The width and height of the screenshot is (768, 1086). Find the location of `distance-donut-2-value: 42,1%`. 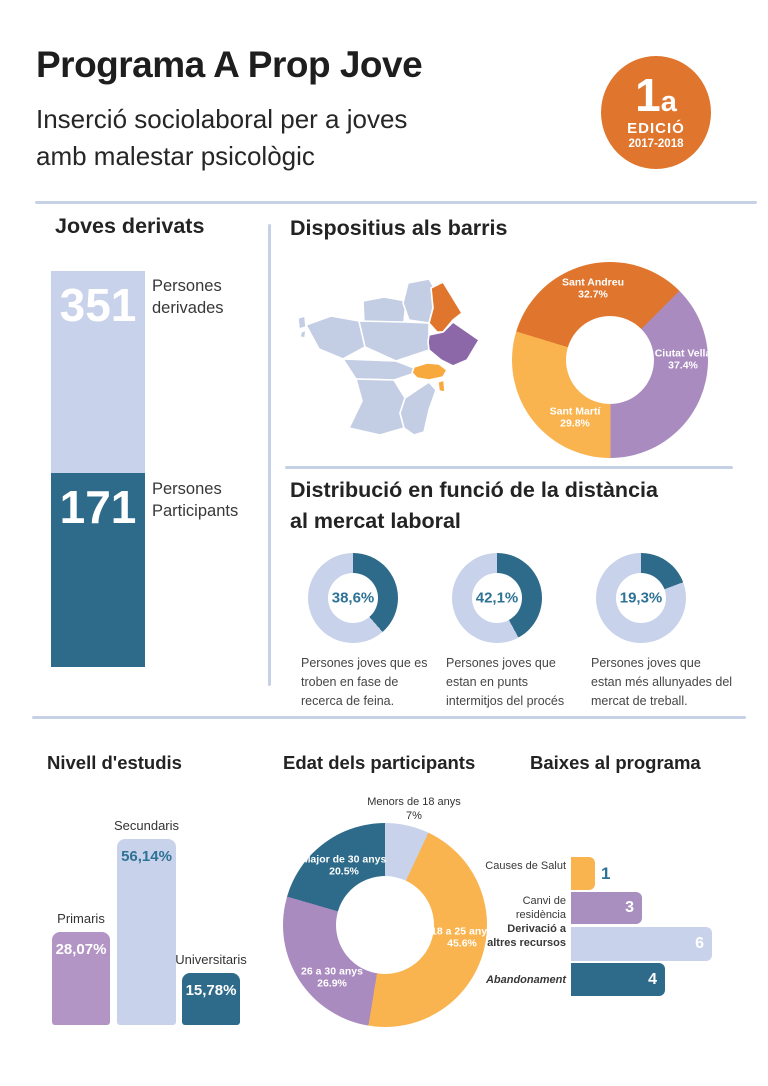

distance-donut-2-value: 42,1% is located at coordinates (497, 598).